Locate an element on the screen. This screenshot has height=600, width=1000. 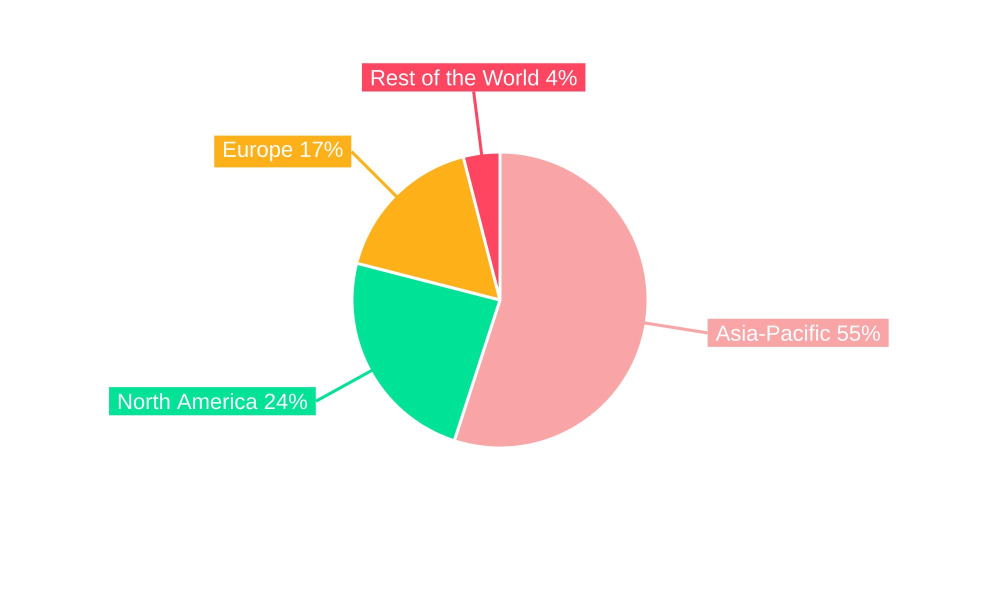
slice-label: North America is located at coordinates (188, 401).